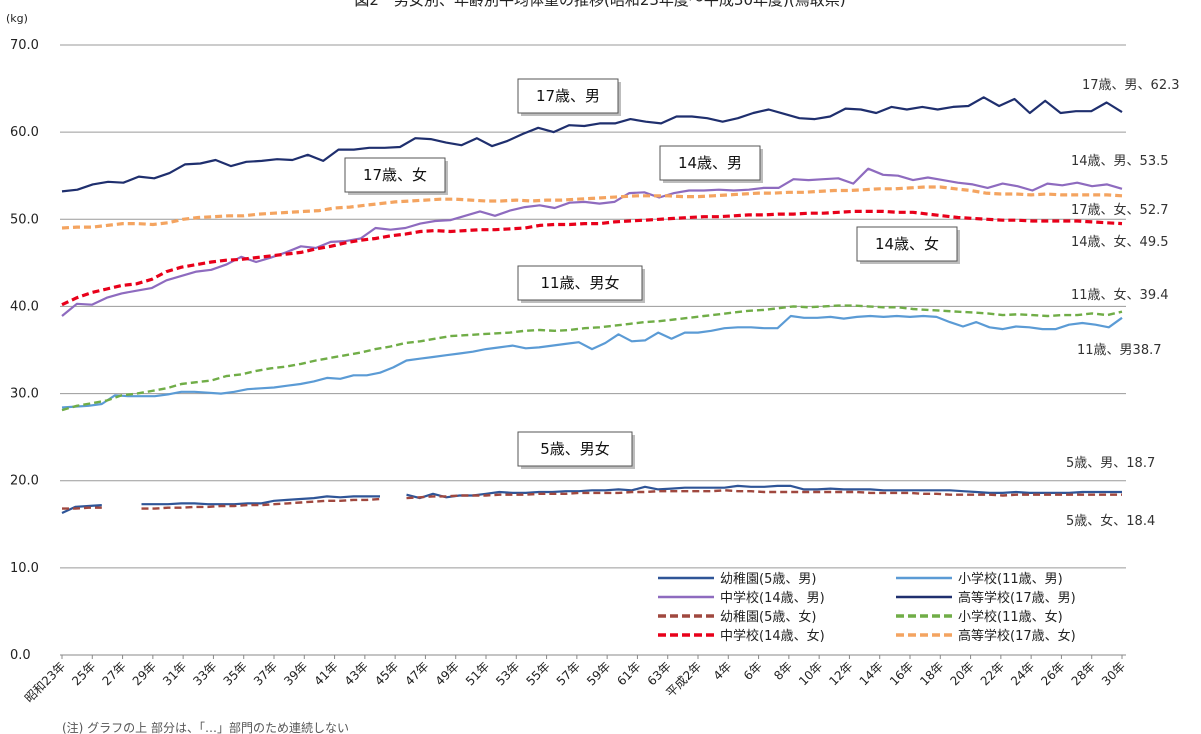  I want to click on x-tick-label: 41年, so click(326, 673).